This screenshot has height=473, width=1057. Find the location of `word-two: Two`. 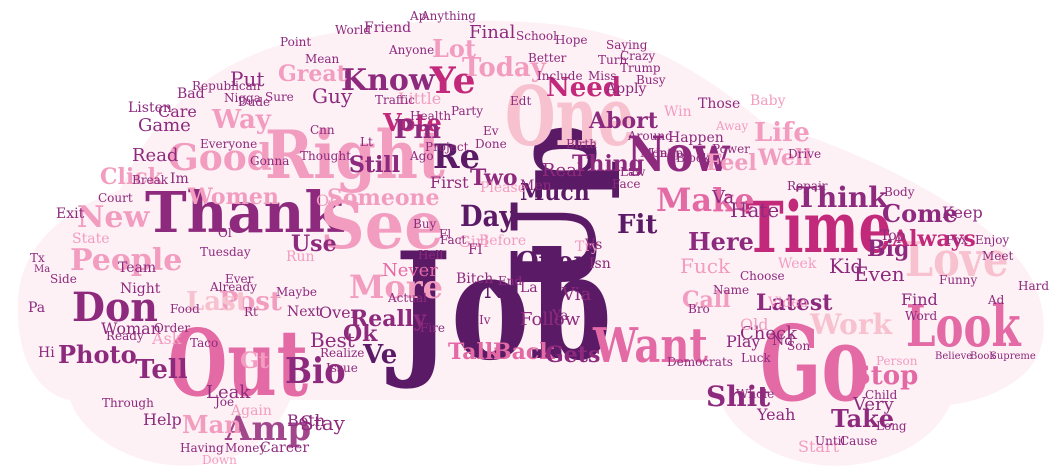

word-two: Two is located at coordinates (494, 178).